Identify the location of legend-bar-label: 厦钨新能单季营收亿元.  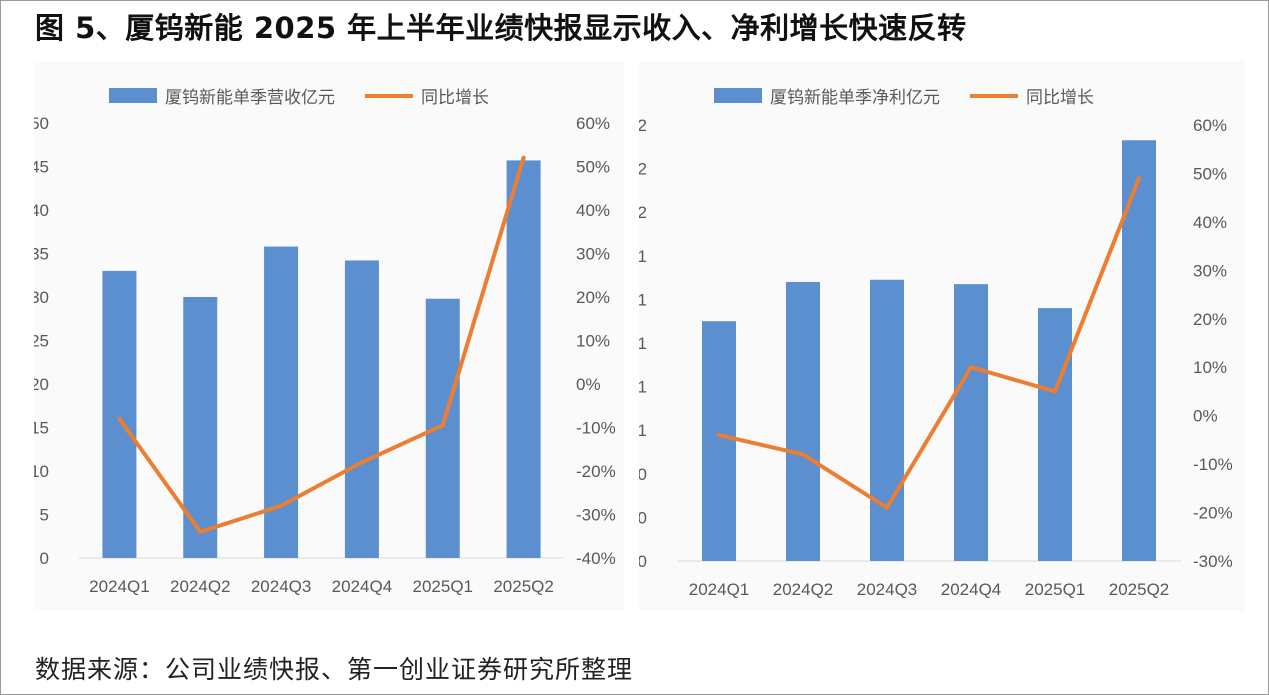
(250, 98).